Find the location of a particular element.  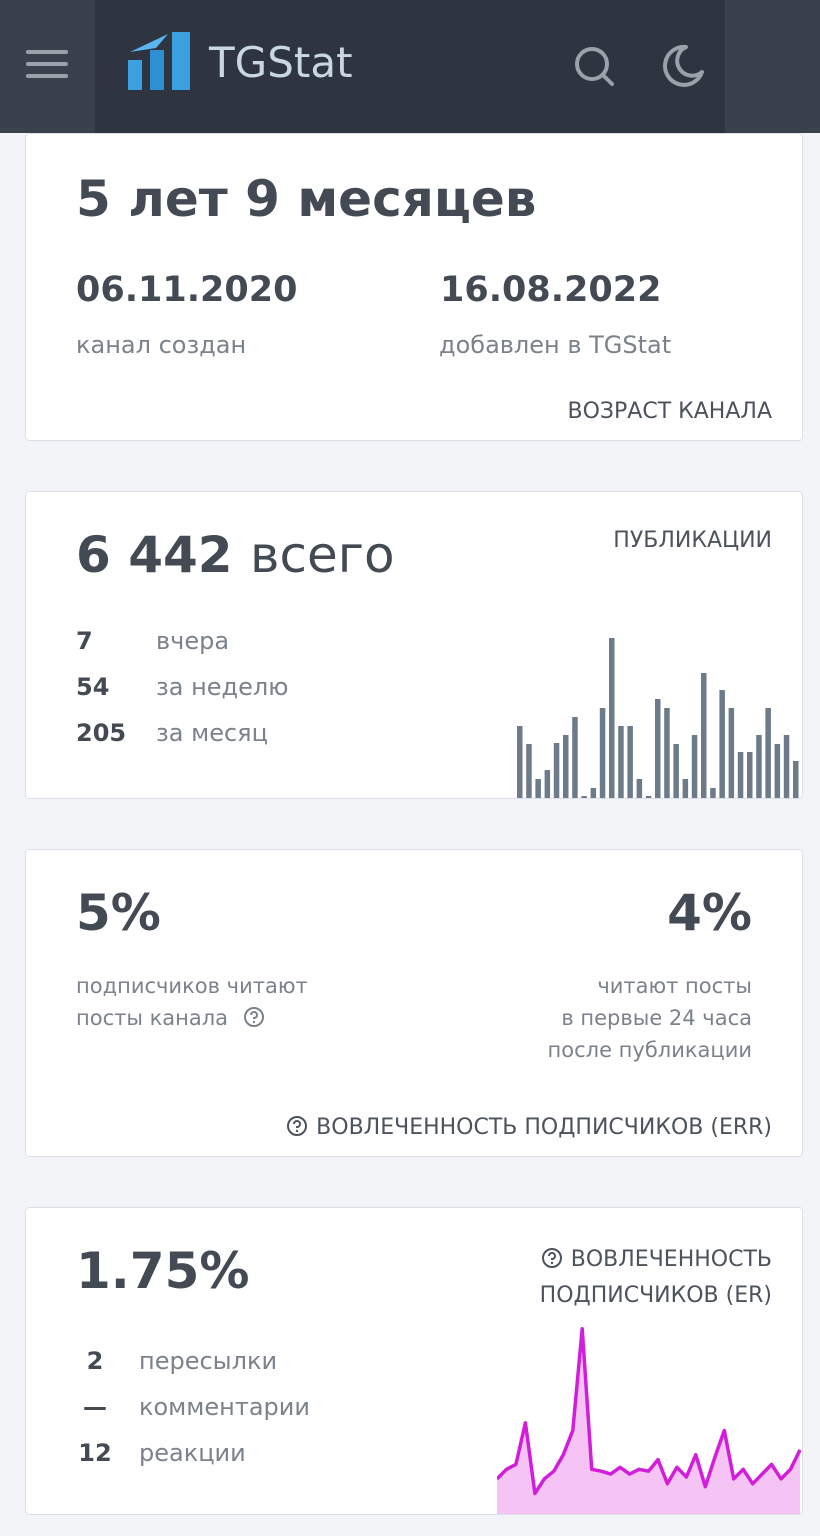

section-line: ВОВЛЕЧЕННОСТЬ is located at coordinates (656, 1260).